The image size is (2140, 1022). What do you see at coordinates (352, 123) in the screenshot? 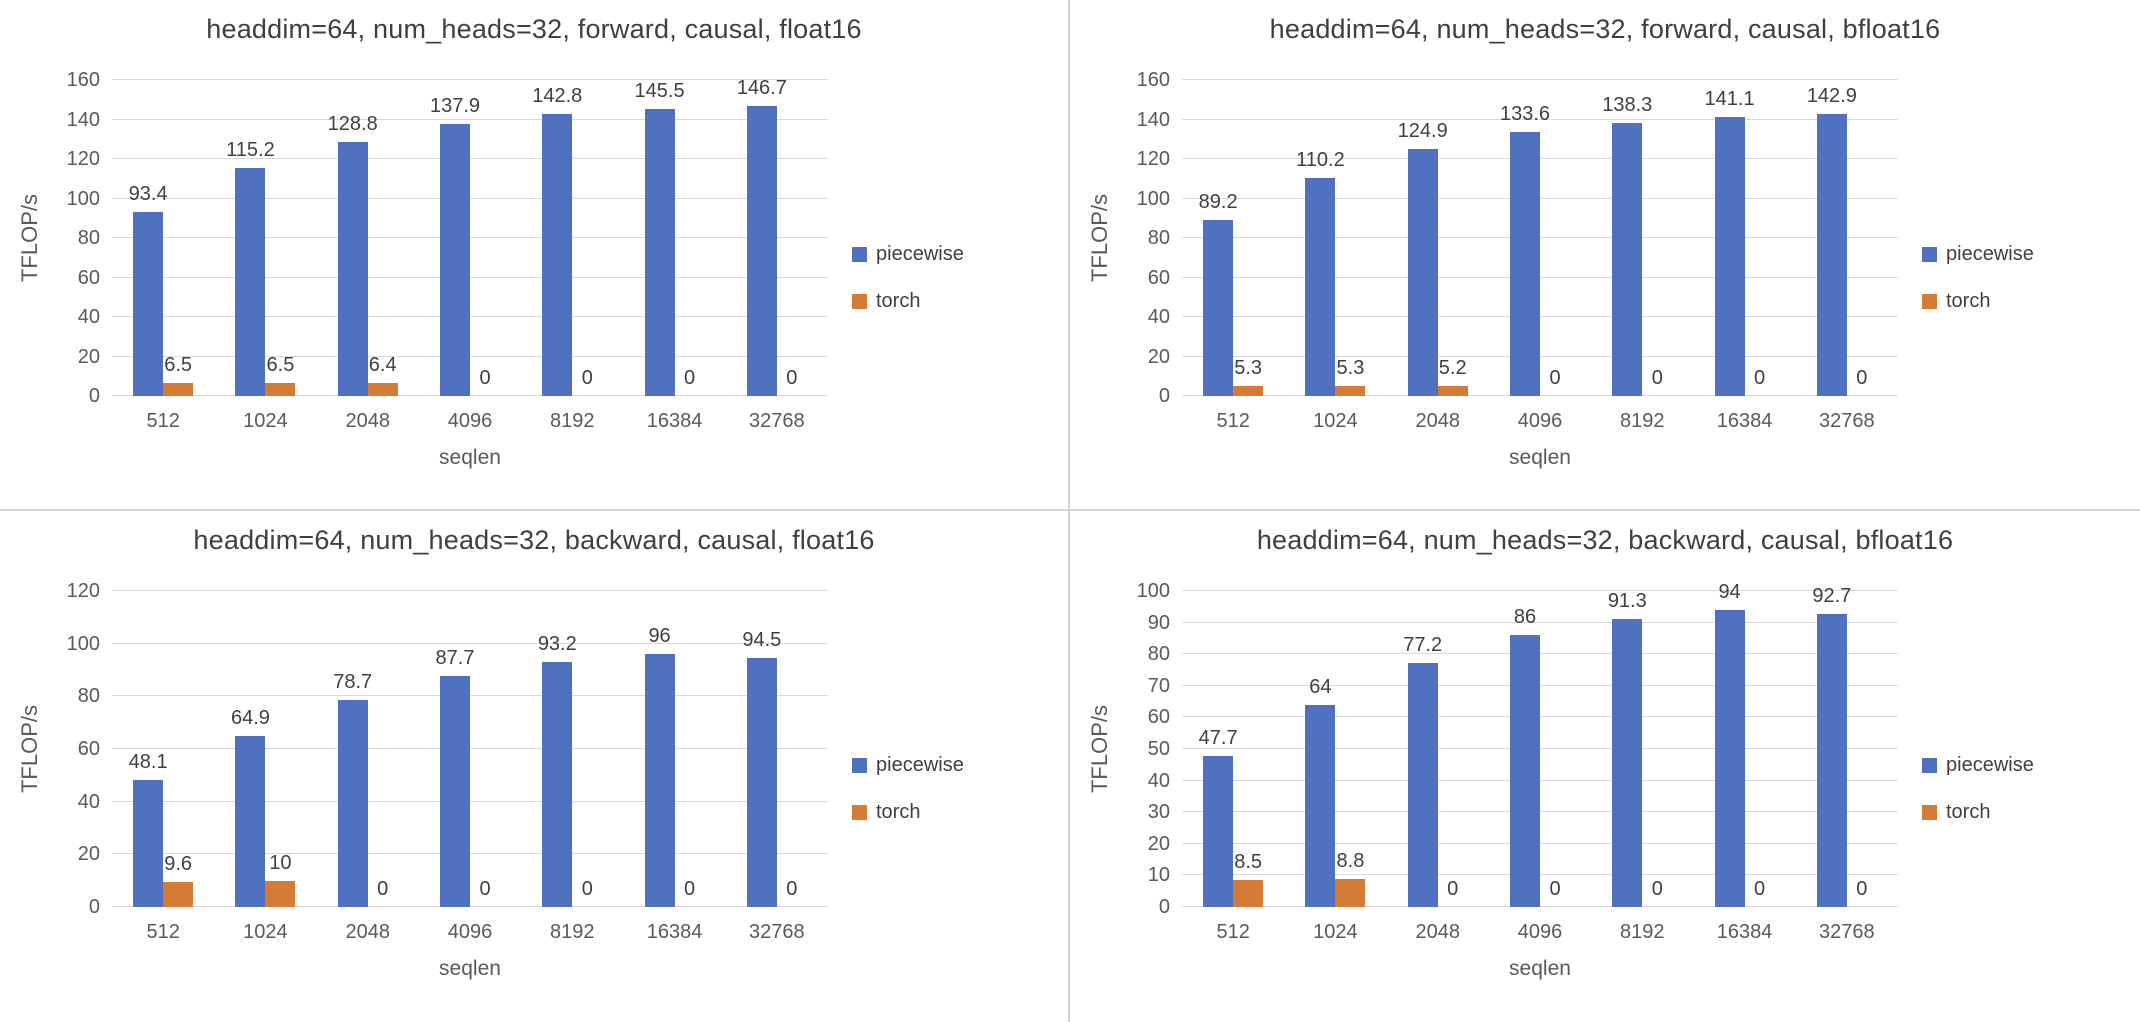
I see `bar-value-label: 128.8` at bounding box center [352, 123].